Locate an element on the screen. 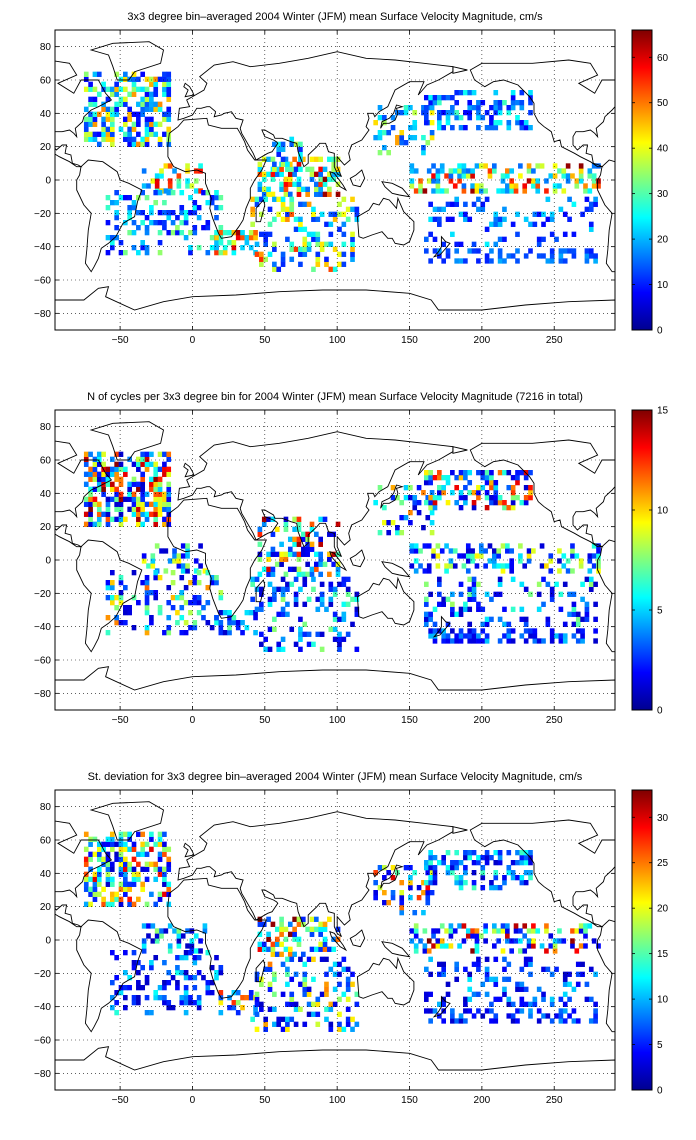  colorbar-tick-label: 0 is located at coordinates (660, 331).